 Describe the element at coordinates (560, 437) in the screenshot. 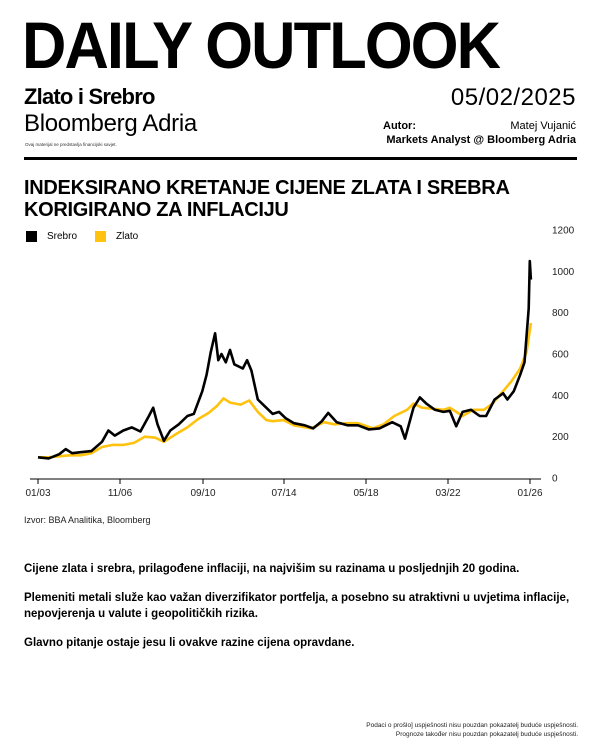

I see `y-tick-label: 200` at that location.